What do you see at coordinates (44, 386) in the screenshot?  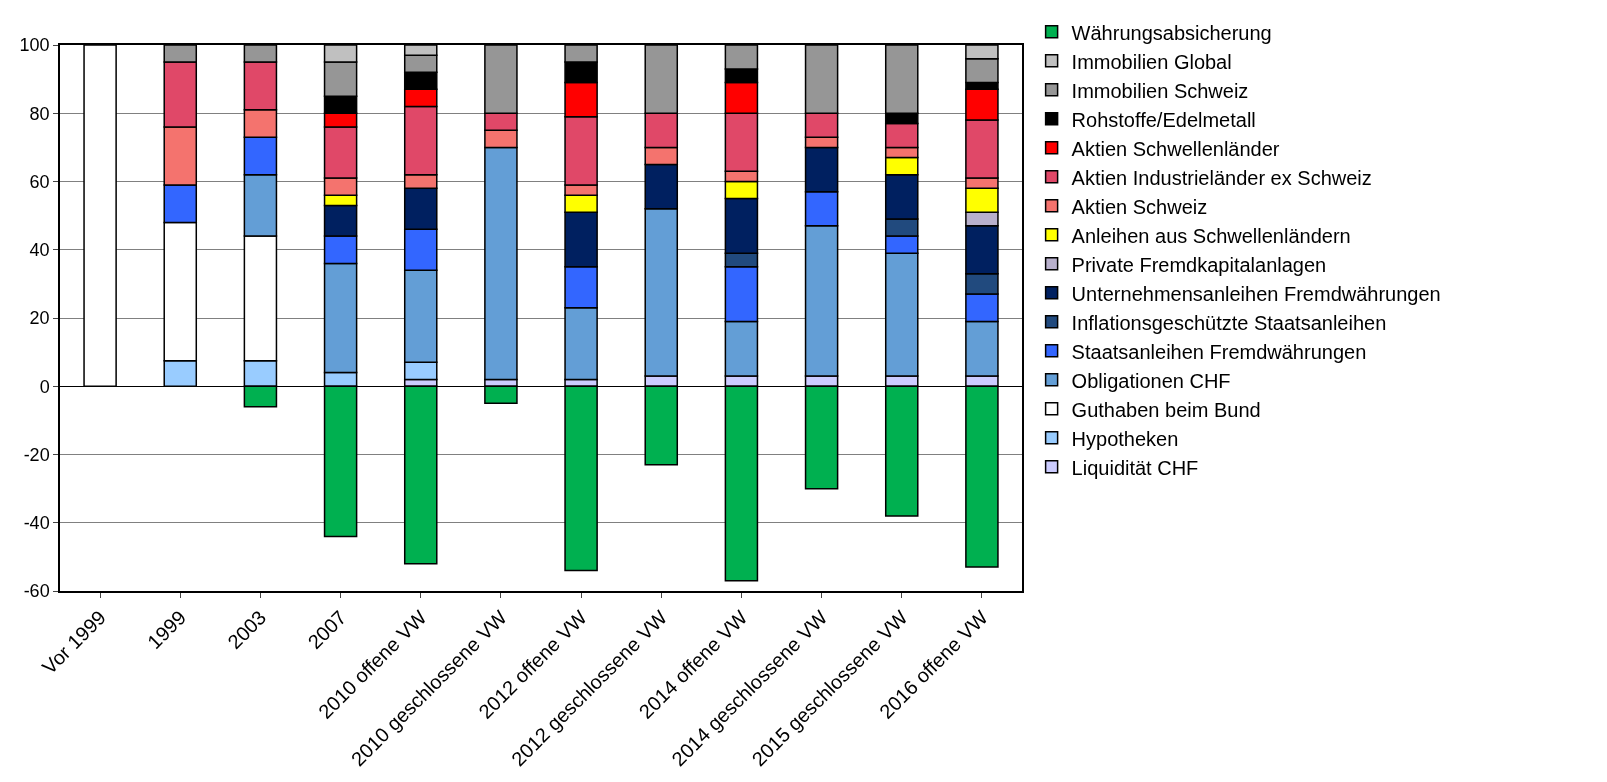 I see `y-tick-label: 0` at bounding box center [44, 386].